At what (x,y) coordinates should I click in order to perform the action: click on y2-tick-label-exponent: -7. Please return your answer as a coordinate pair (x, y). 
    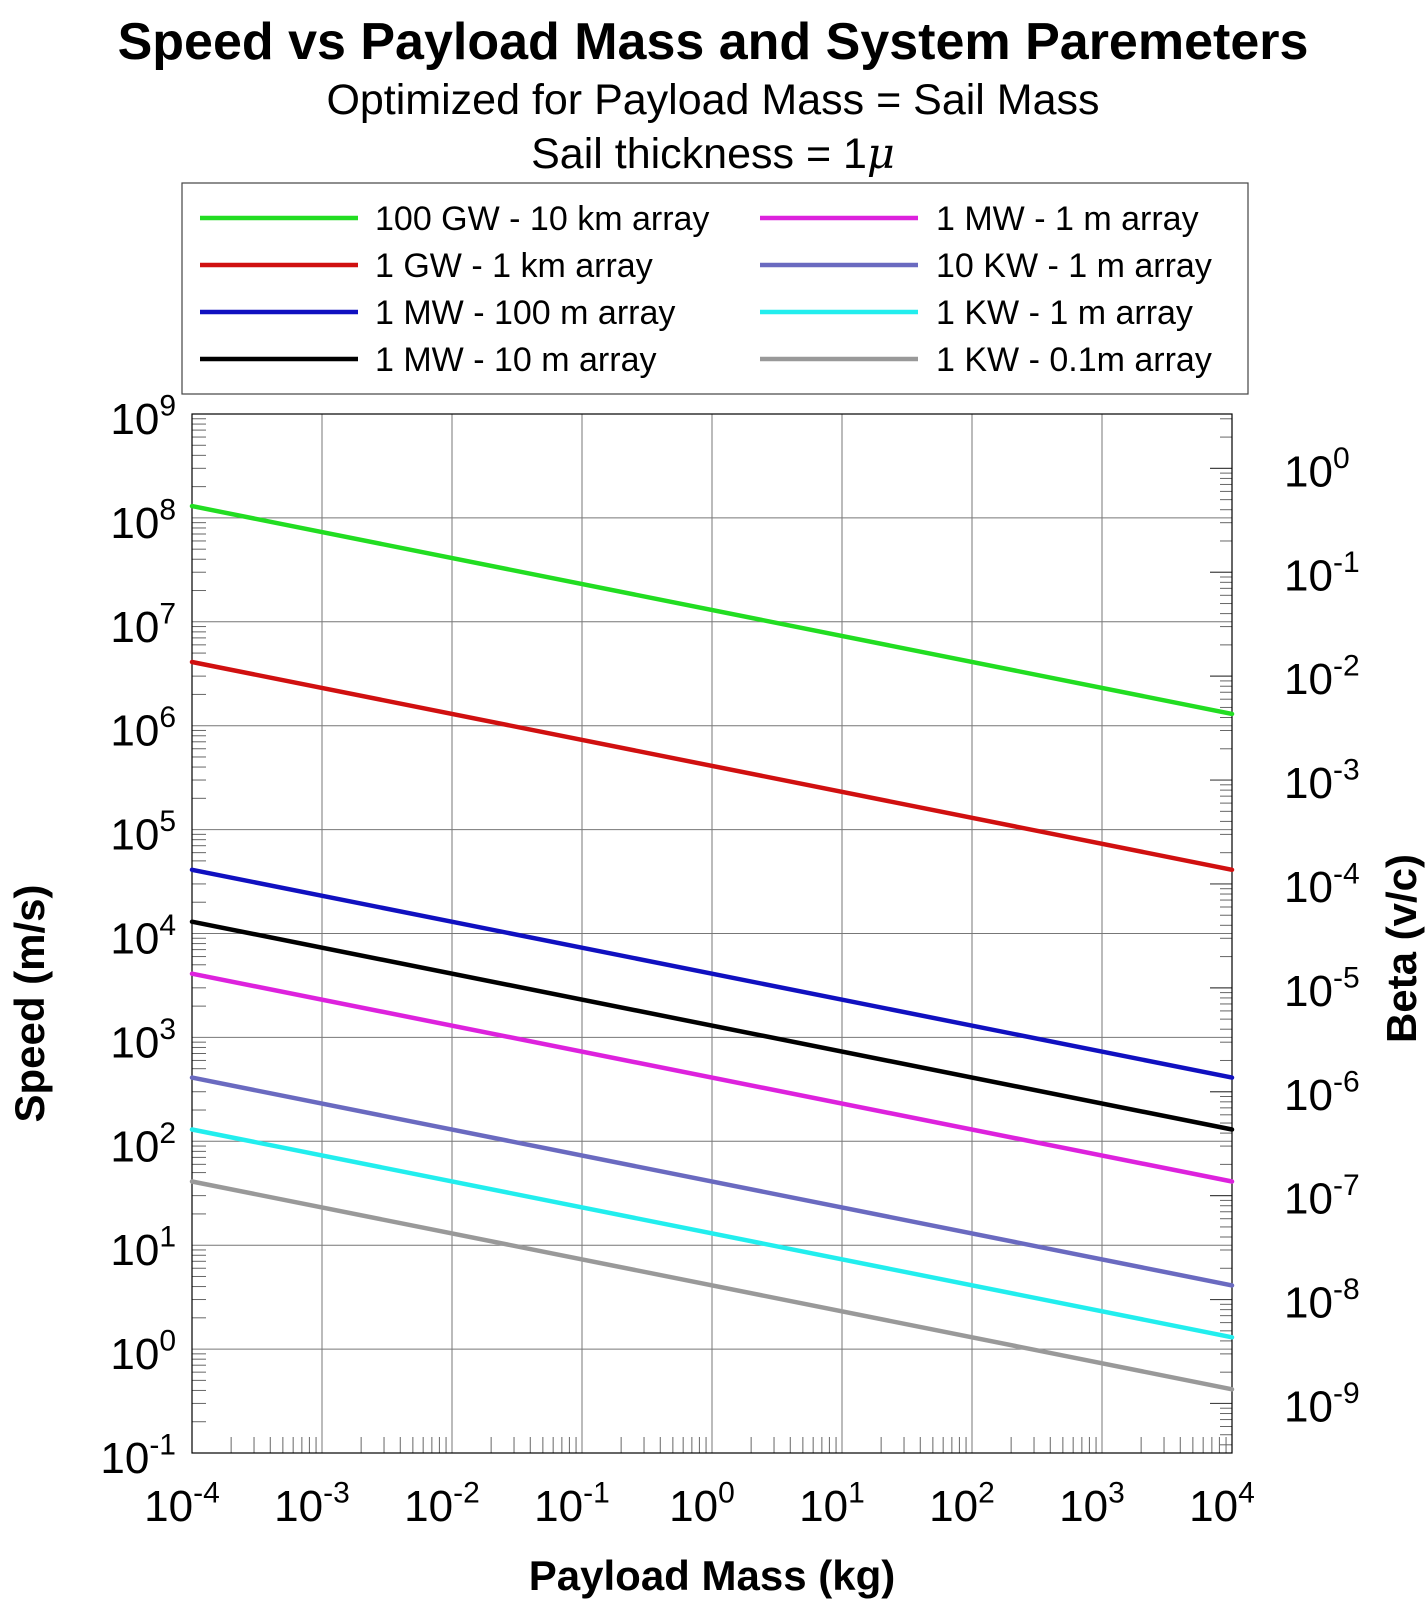
    Looking at the image, I should click on (1346, 1185).